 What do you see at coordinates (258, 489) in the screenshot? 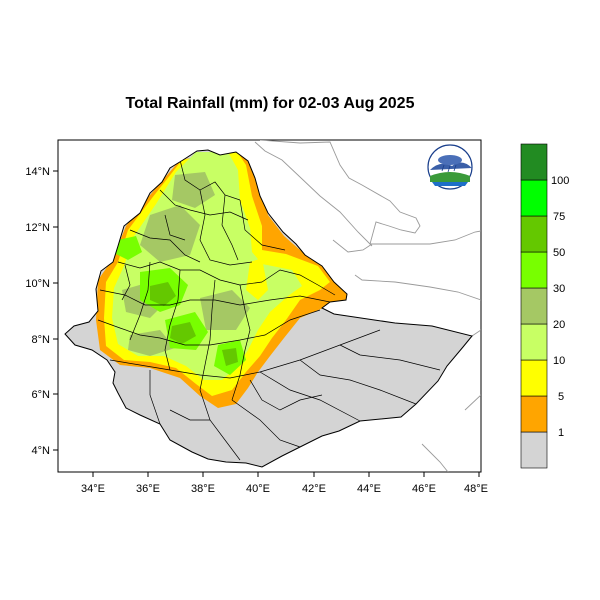
I see `x-tick-label: 40°E` at bounding box center [258, 489].